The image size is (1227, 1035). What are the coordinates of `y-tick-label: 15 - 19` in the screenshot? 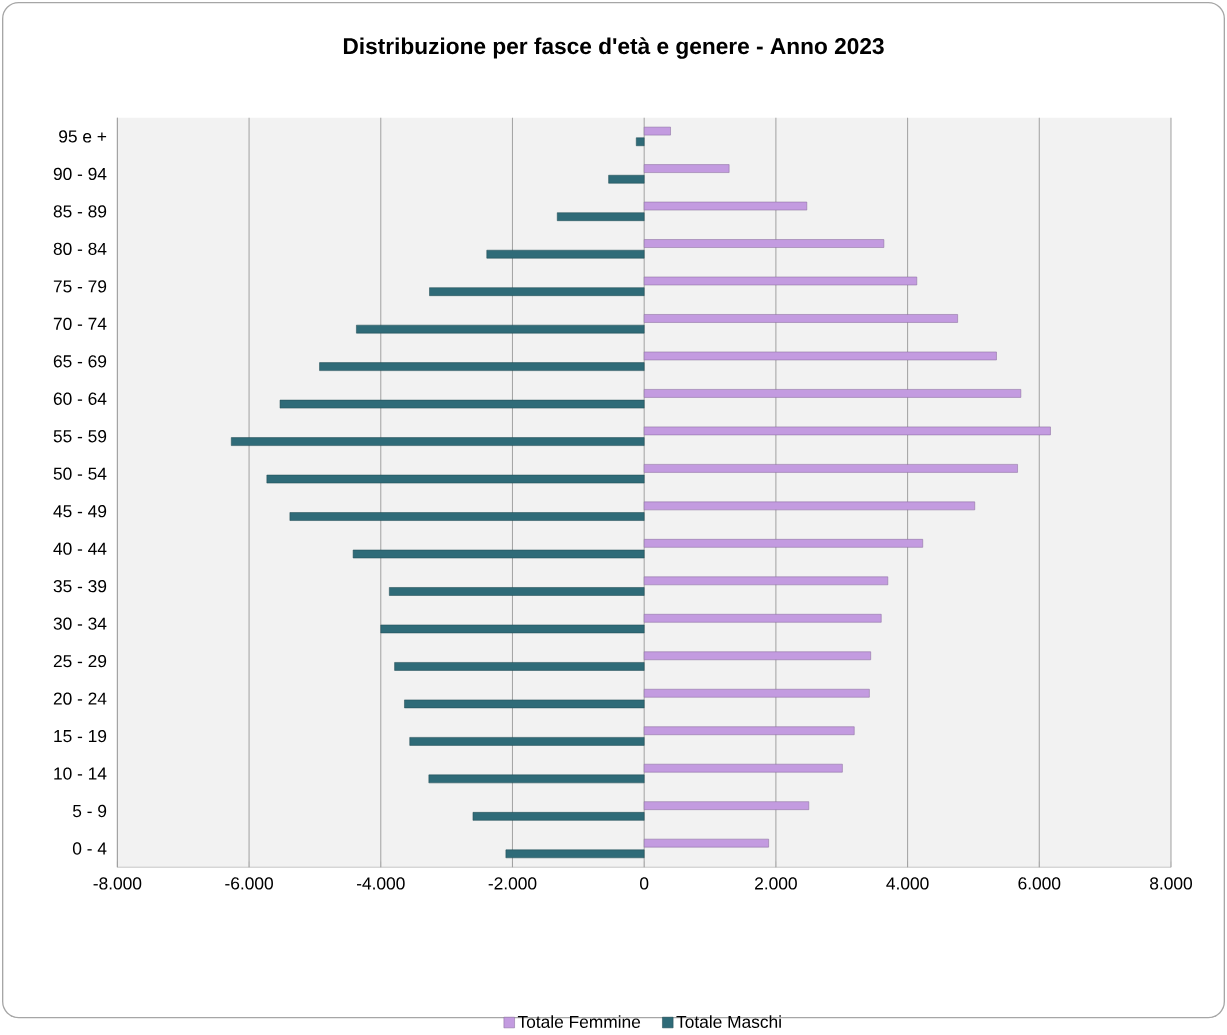 It's located at (80, 736).